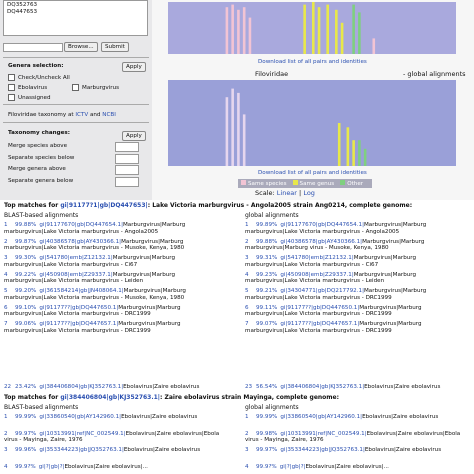  I want to click on chart-subtitle: - global alignments, so click(434, 74).